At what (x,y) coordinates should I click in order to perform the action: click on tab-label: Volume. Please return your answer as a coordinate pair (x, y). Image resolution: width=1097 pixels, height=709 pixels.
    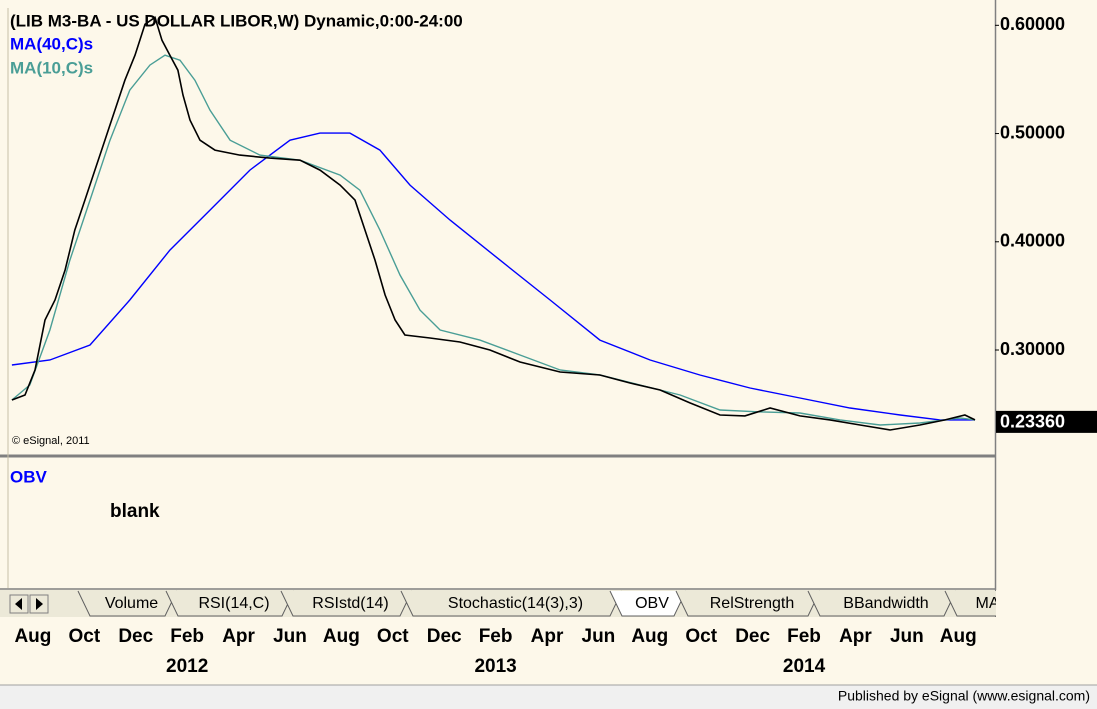
    Looking at the image, I should click on (131, 603).